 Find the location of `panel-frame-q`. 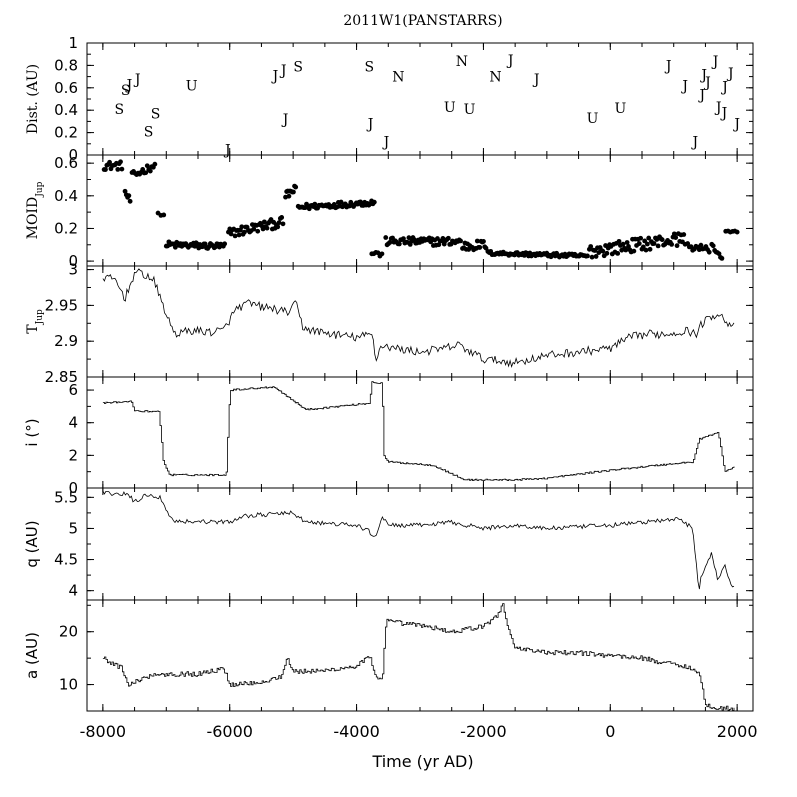

panel-frame-q is located at coordinates (420, 544).